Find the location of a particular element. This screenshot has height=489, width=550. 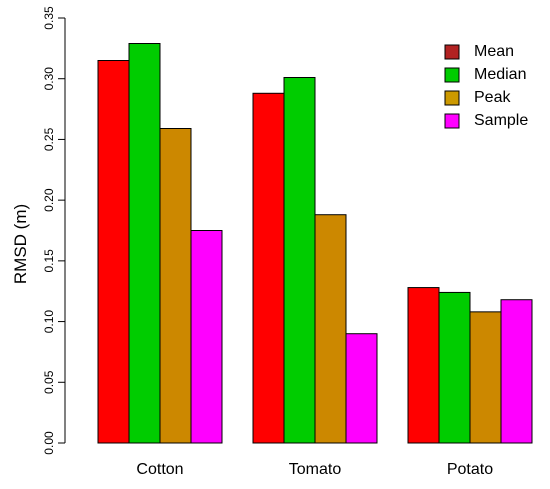

y-tick-label: 0.20 is located at coordinates (49, 200).